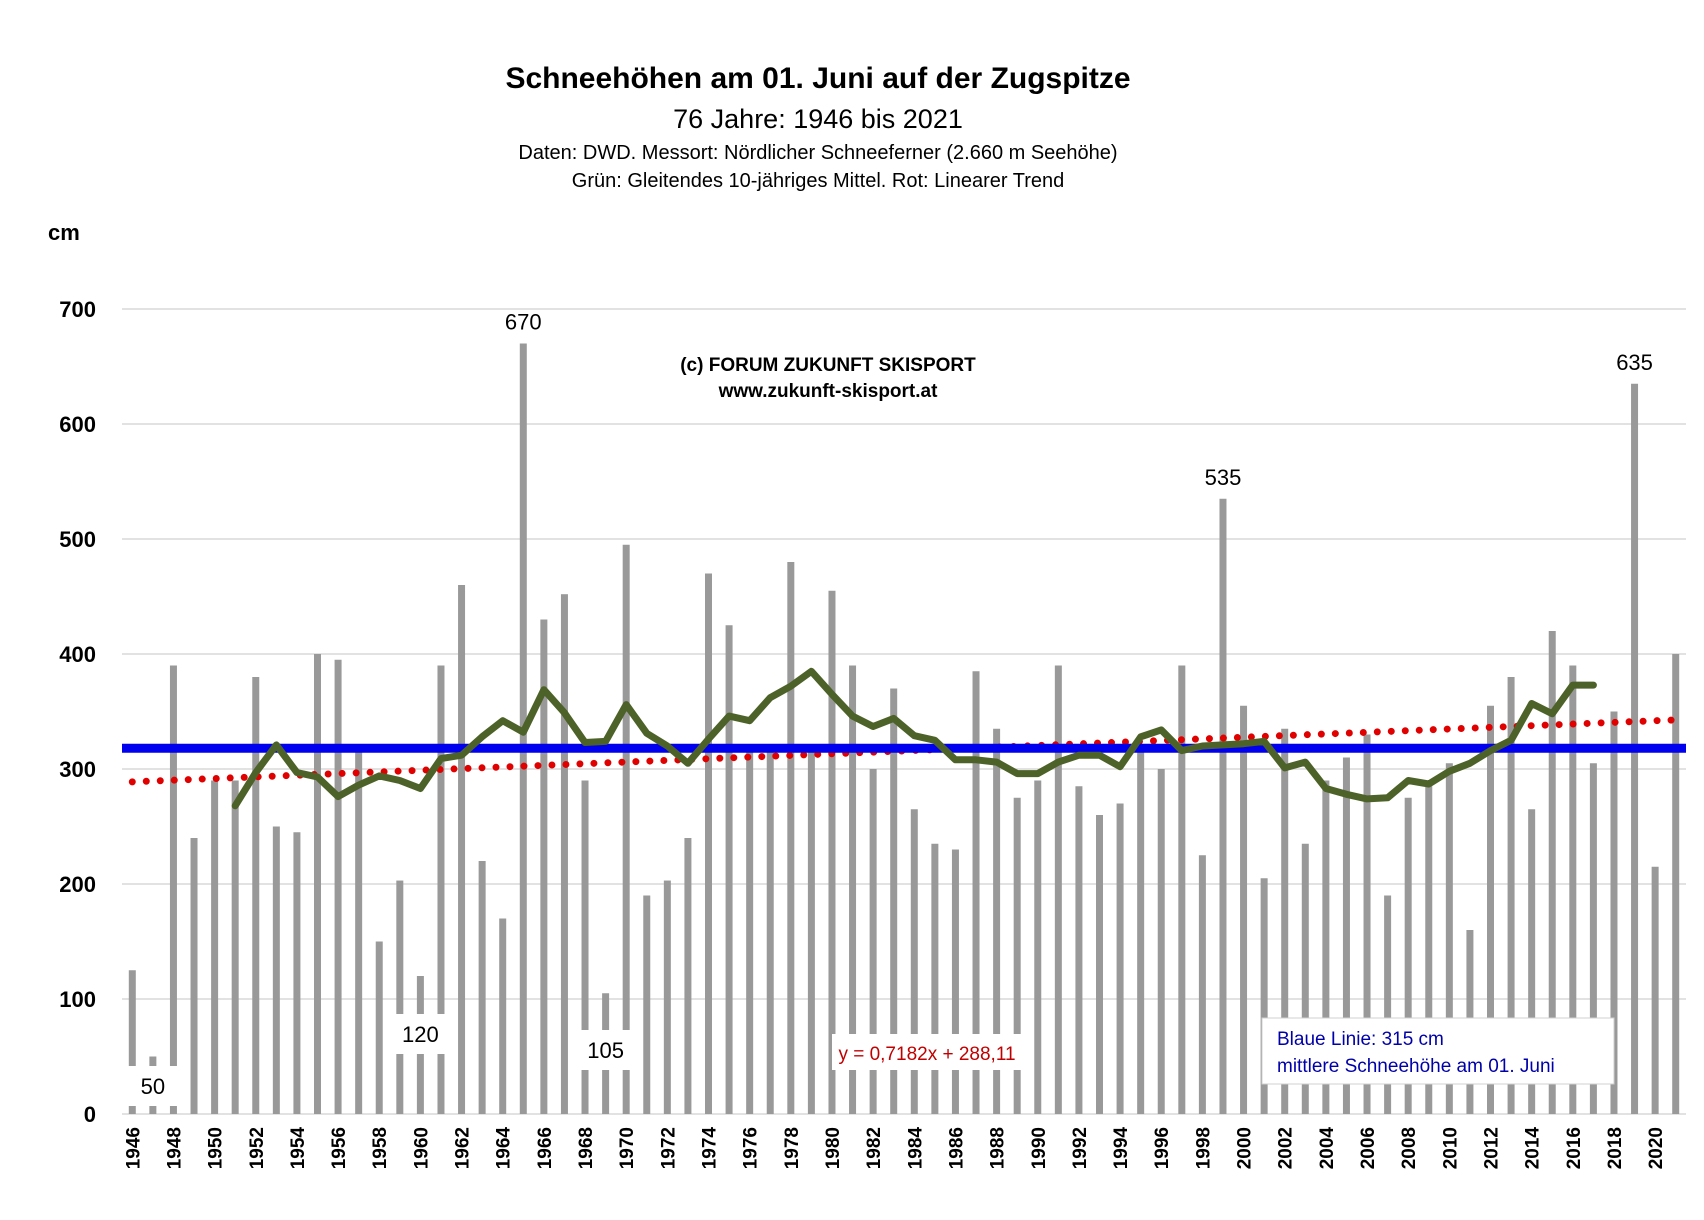  What do you see at coordinates (298, 1148) in the screenshot?
I see `x-tick-label: 1954` at bounding box center [298, 1148].